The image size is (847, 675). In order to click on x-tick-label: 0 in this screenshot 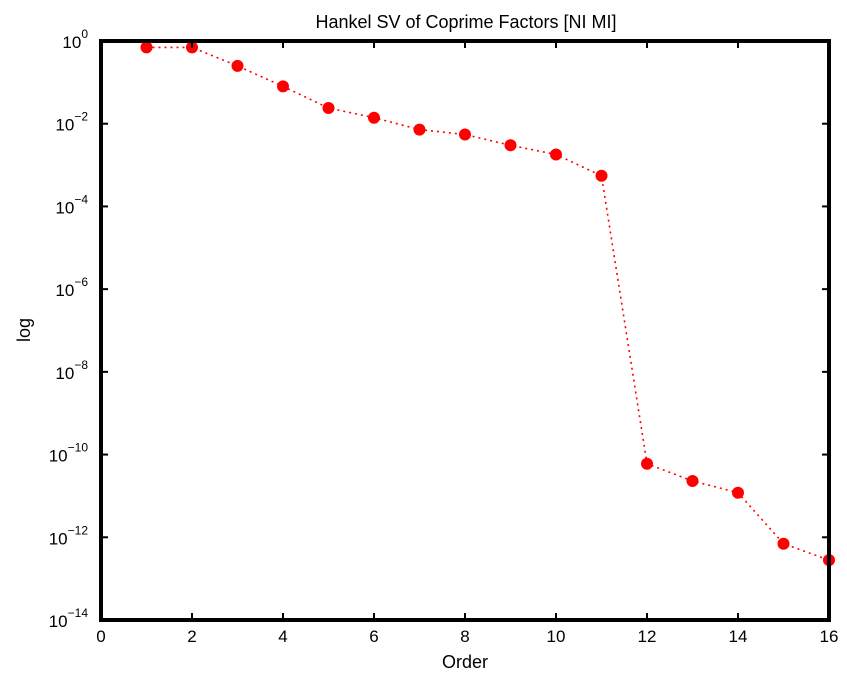, I will do `click(100, 636)`.